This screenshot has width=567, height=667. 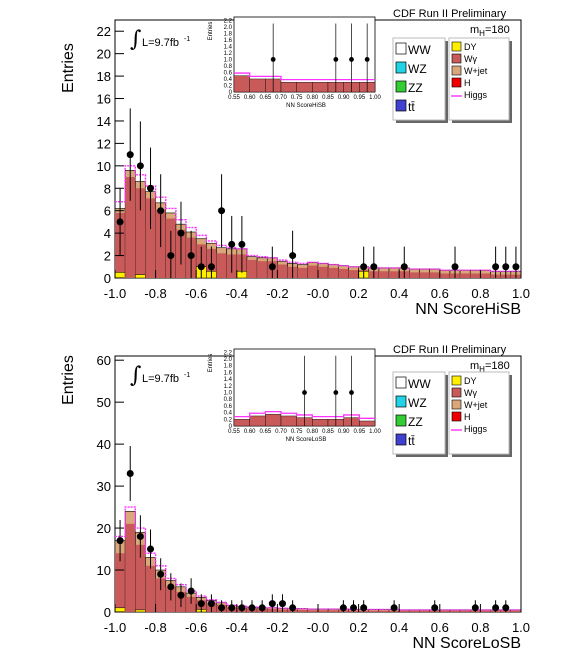 I want to click on top-y-axis-title: Entries, so click(x=68, y=68).